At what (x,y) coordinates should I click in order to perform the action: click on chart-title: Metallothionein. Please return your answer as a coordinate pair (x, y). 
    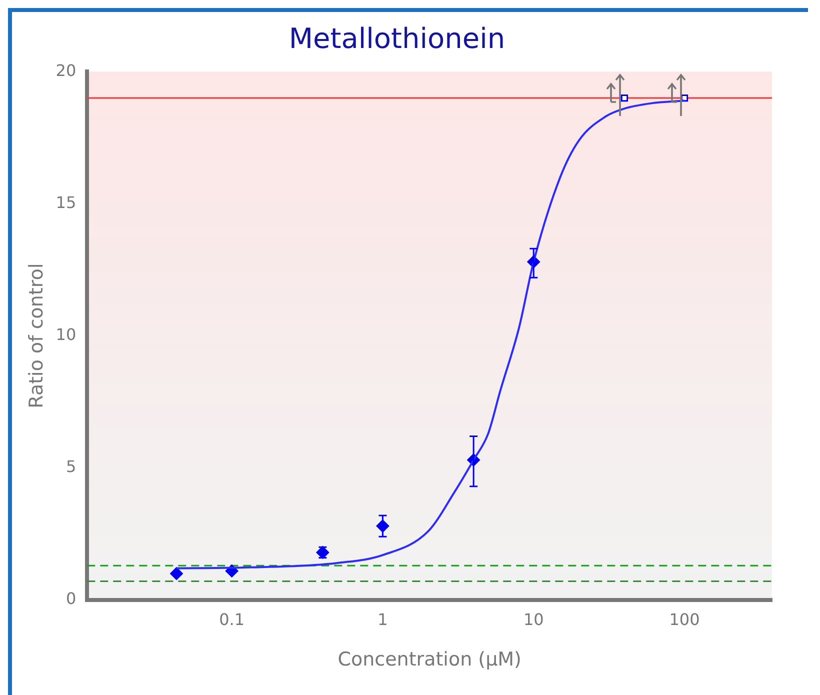
    Looking at the image, I should click on (397, 39).